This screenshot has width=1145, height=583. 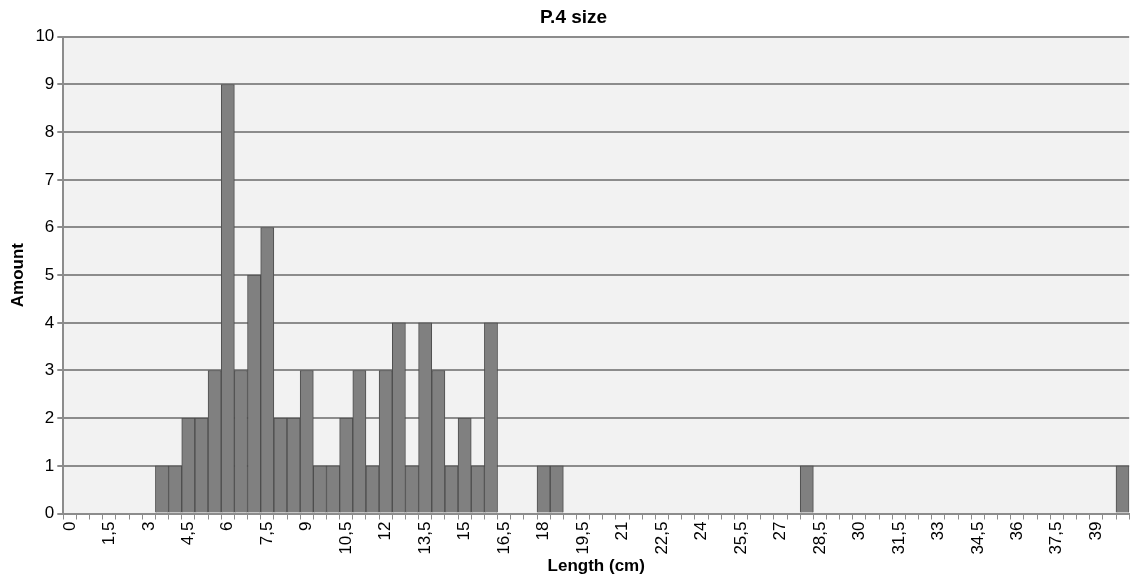 What do you see at coordinates (69, 526) in the screenshot?
I see `x-tick-label: 0` at bounding box center [69, 526].